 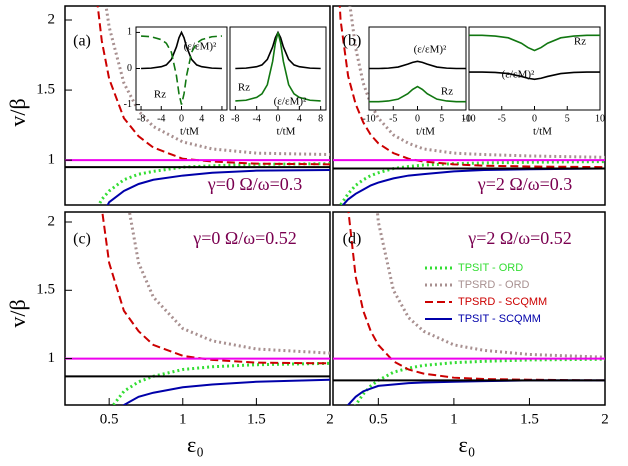 What do you see at coordinates (494, 285) in the screenshot?
I see `legend-label: TPSRD - ORD` at bounding box center [494, 285].